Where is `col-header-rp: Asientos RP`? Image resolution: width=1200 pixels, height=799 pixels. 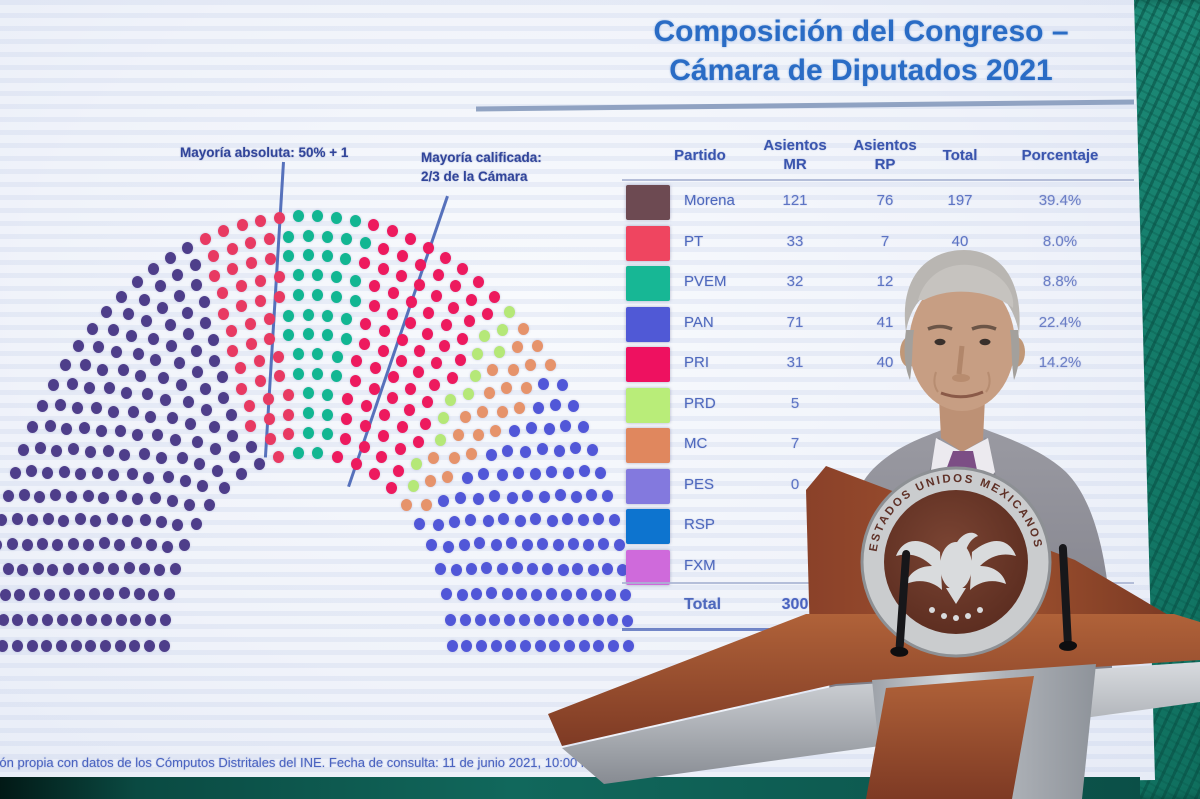 col-header-rp: Asientos RP is located at coordinates (885, 155).